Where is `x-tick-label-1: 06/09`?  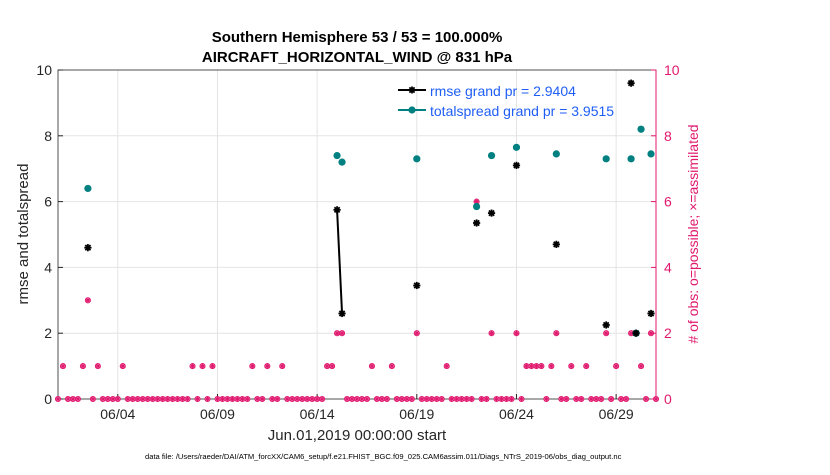
x-tick-label-1: 06/09 is located at coordinates (217, 414).